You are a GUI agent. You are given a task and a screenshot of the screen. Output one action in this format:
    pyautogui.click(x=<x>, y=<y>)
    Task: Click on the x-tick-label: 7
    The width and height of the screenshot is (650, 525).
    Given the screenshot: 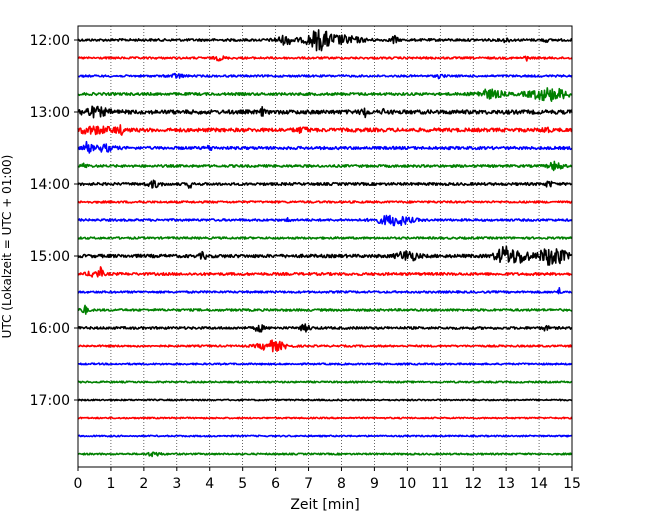 What is the action you would take?
    pyautogui.click(x=308, y=484)
    